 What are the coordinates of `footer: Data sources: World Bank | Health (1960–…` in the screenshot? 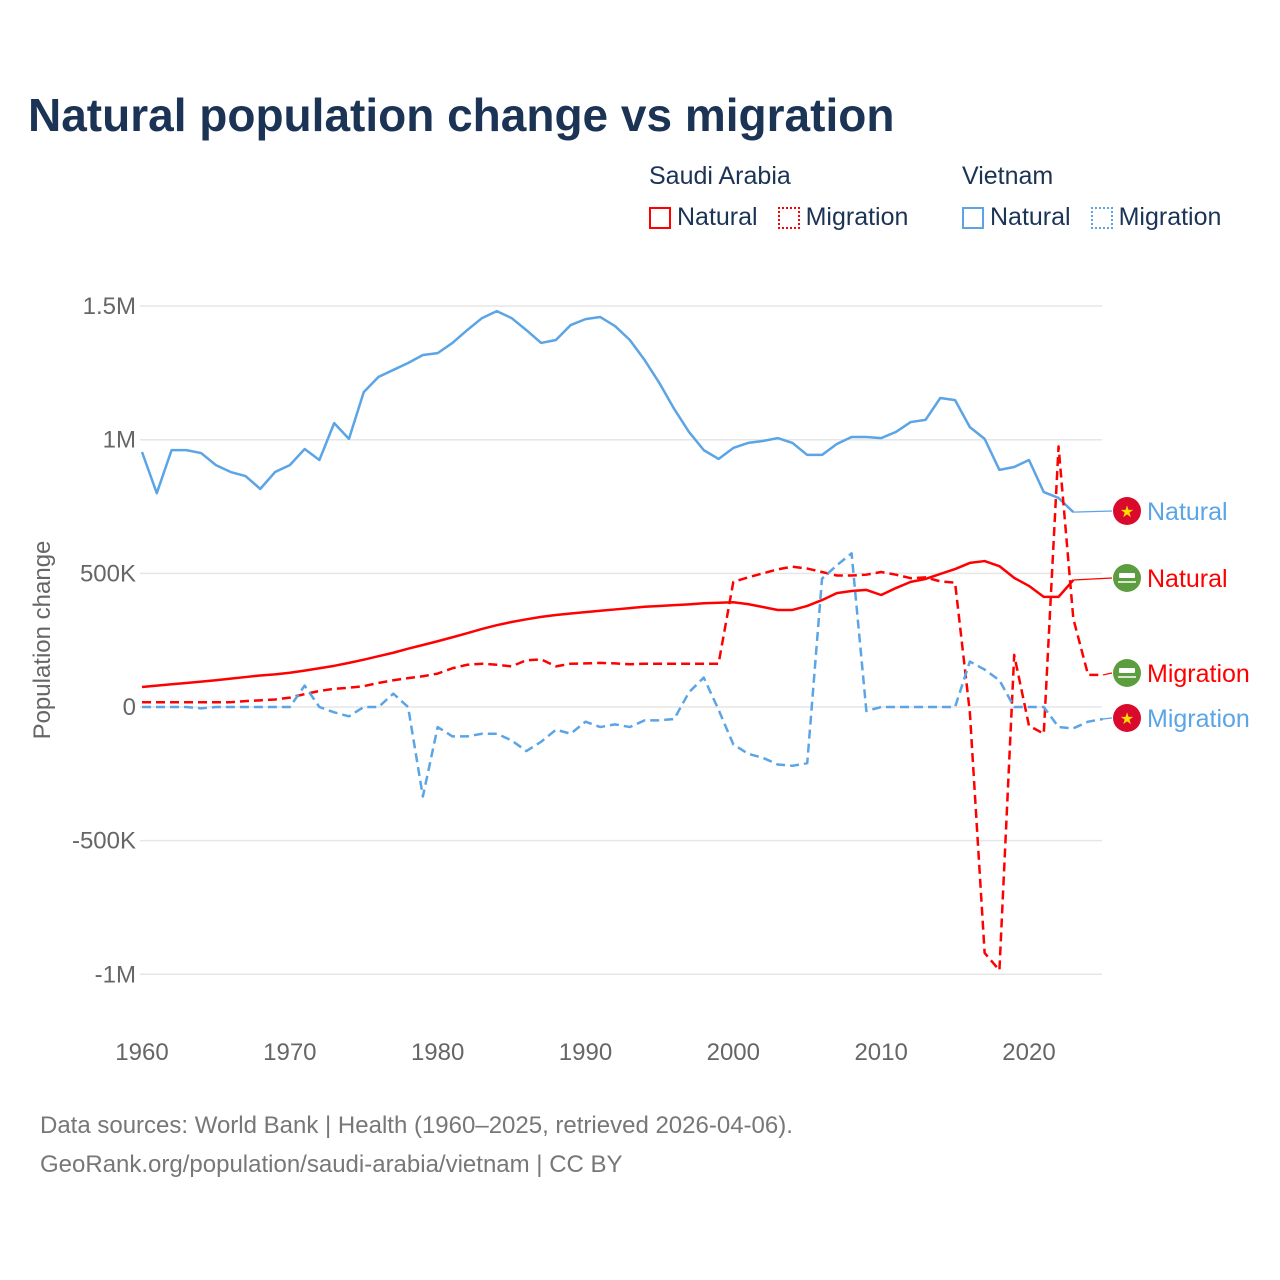 It's located at (416, 1145).